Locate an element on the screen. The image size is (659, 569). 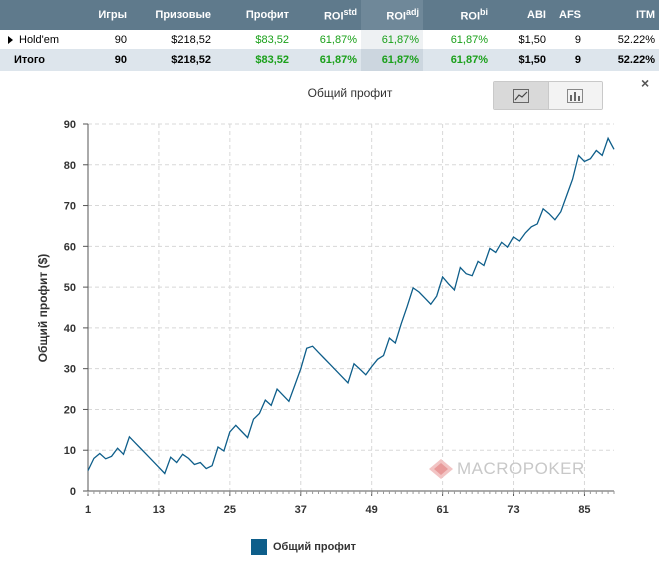
cell-roi-bi: 61,87% is located at coordinates (469, 39).